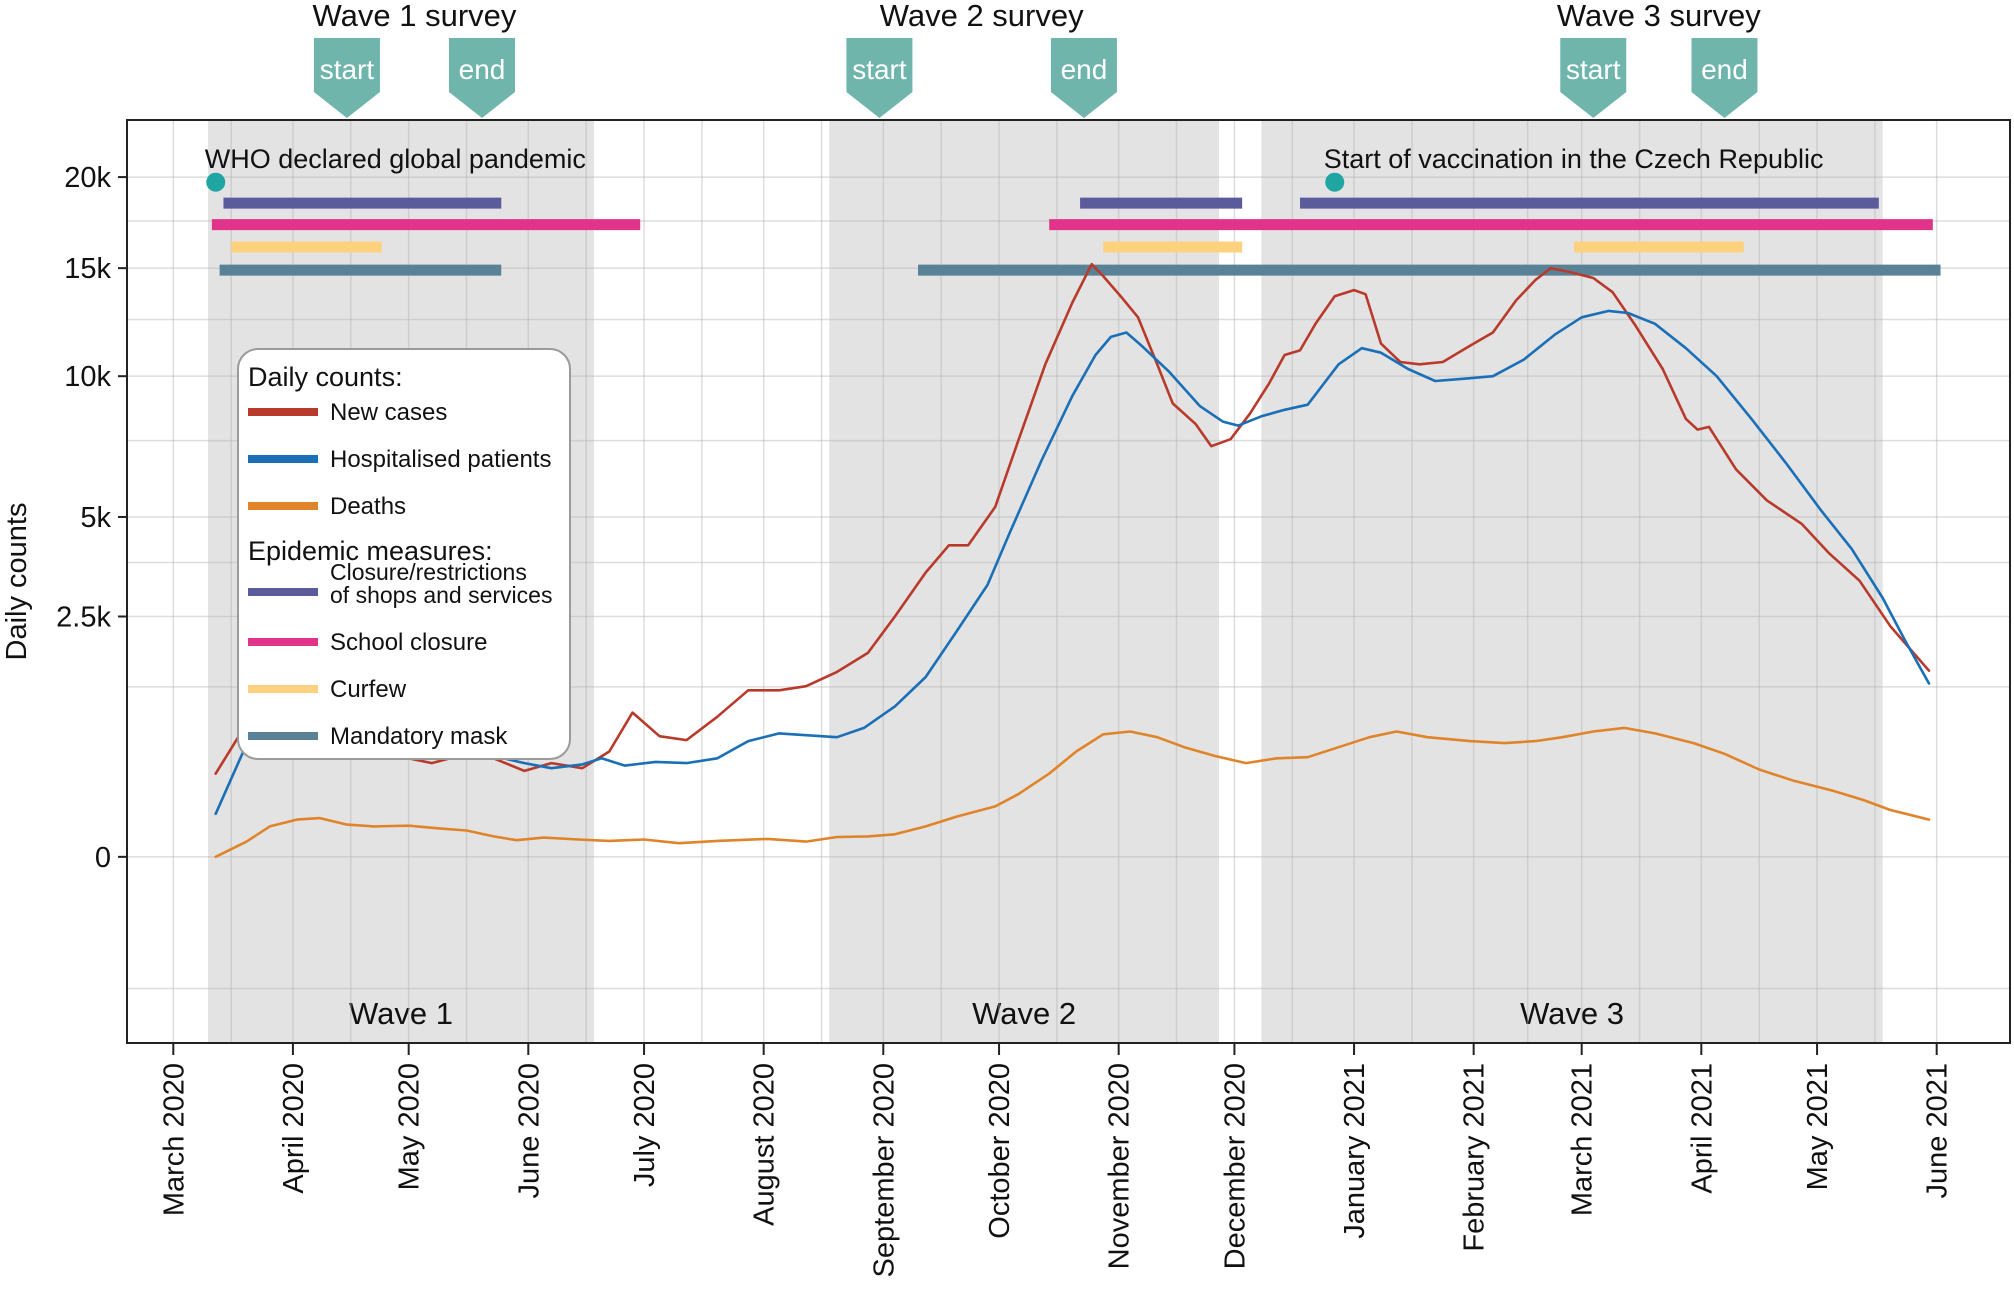 The width and height of the screenshot is (2014, 1311). What do you see at coordinates (388, 412) in the screenshot?
I see `legend-entry-label: New cases` at bounding box center [388, 412].